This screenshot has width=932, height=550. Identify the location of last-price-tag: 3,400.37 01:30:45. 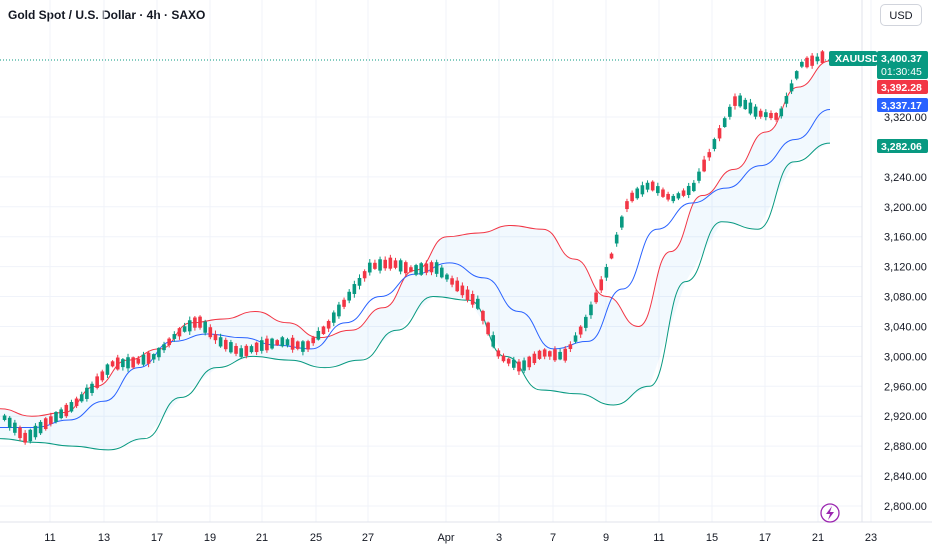
(902, 65).